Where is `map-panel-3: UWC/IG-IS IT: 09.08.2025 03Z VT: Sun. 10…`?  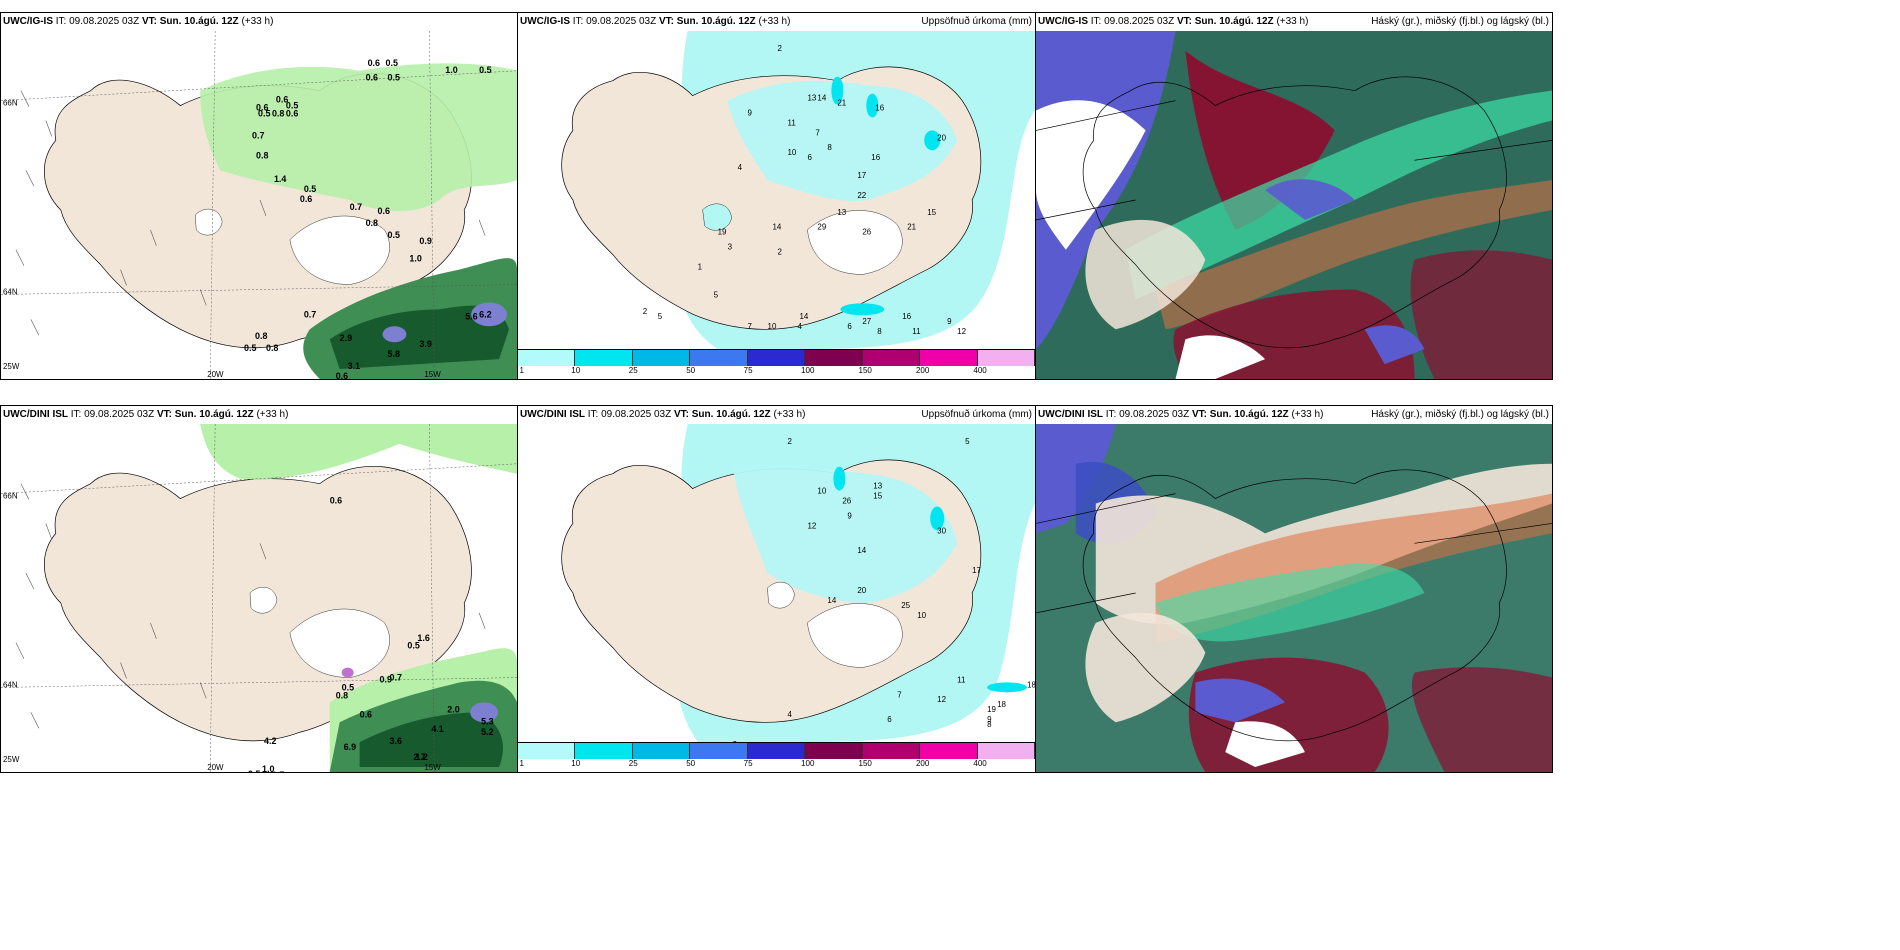
map-panel-3: UWC/IG-IS IT: 09.08.2025 03Z VT: Sun. 10… is located at coordinates (1294, 196).